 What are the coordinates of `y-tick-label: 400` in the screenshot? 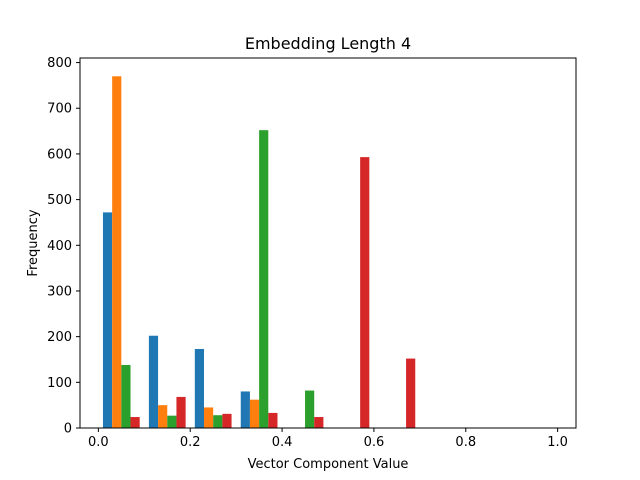 It's located at (59, 246).